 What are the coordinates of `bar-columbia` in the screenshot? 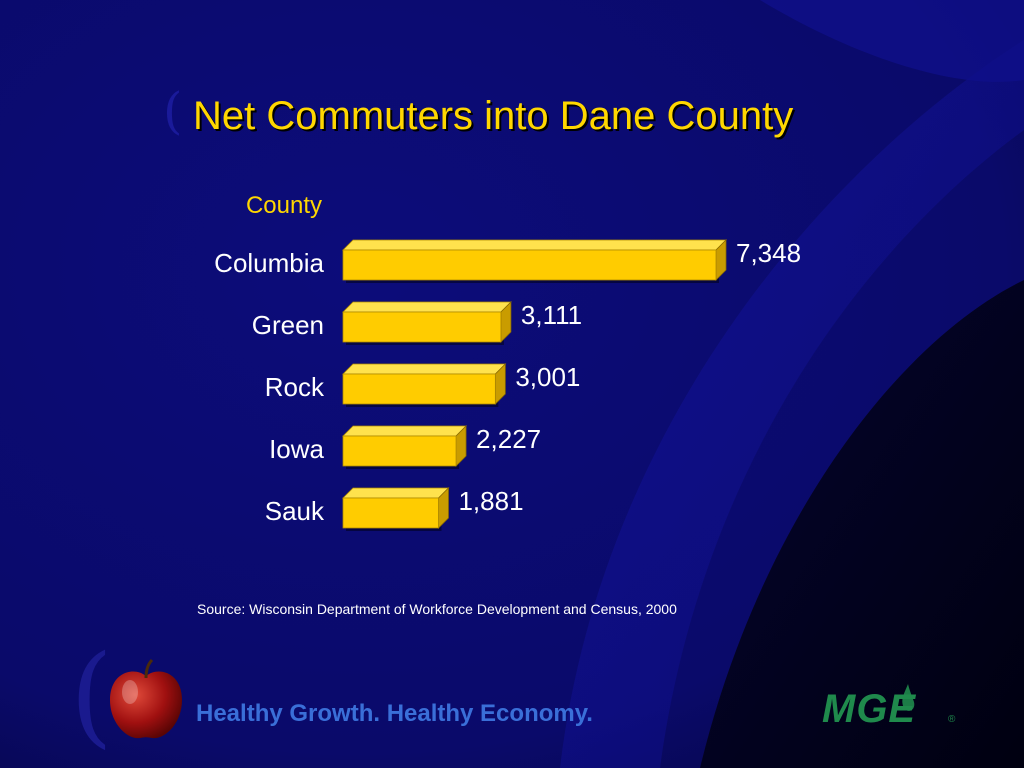 It's located at (534, 261).